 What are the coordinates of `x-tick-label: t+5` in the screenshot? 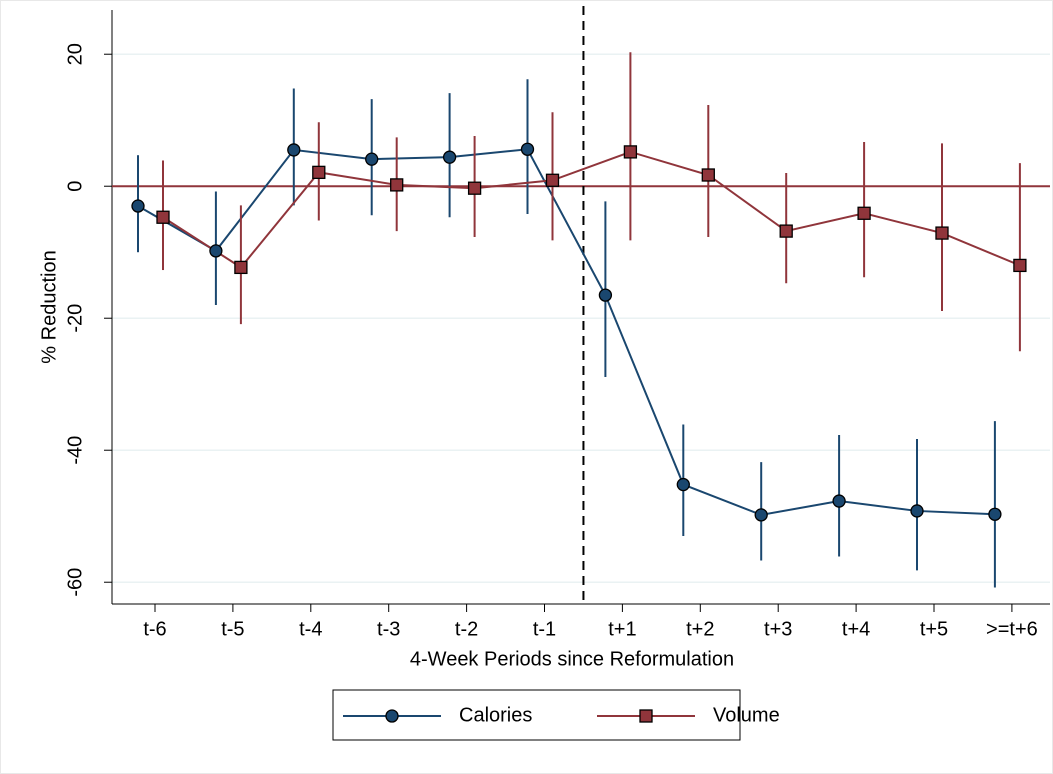 It's located at (934, 629).